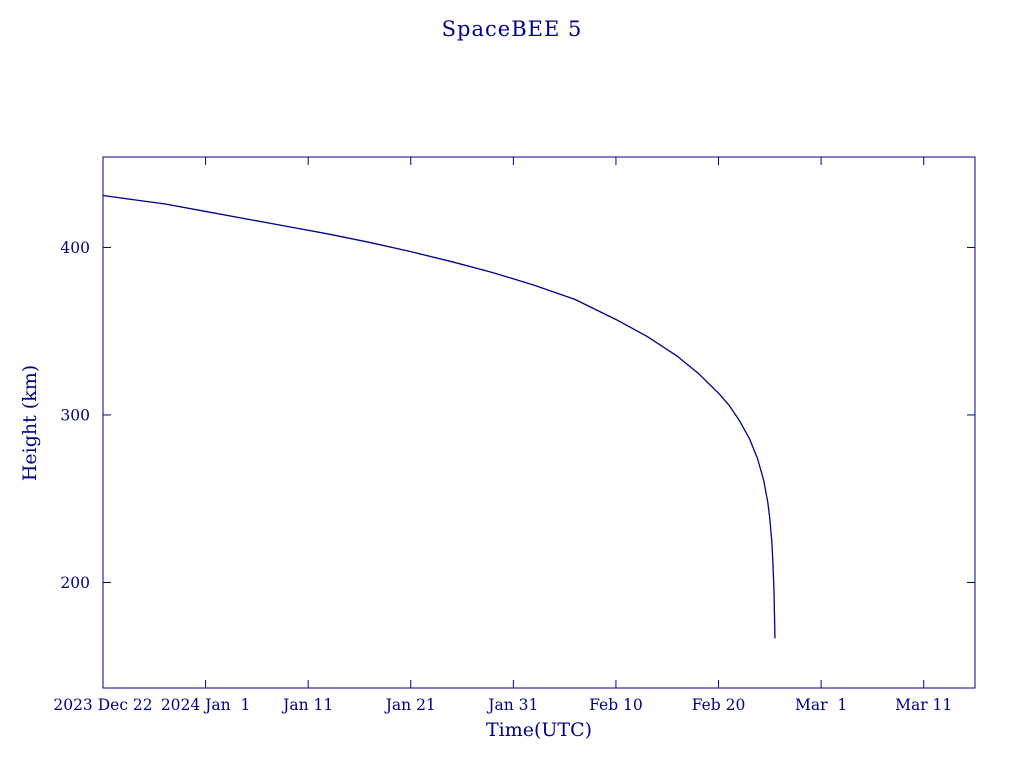 Image resolution: width=1024 pixels, height=768 pixels. What do you see at coordinates (923, 705) in the screenshot?
I see `x-tick-label: Mar 11` at bounding box center [923, 705].